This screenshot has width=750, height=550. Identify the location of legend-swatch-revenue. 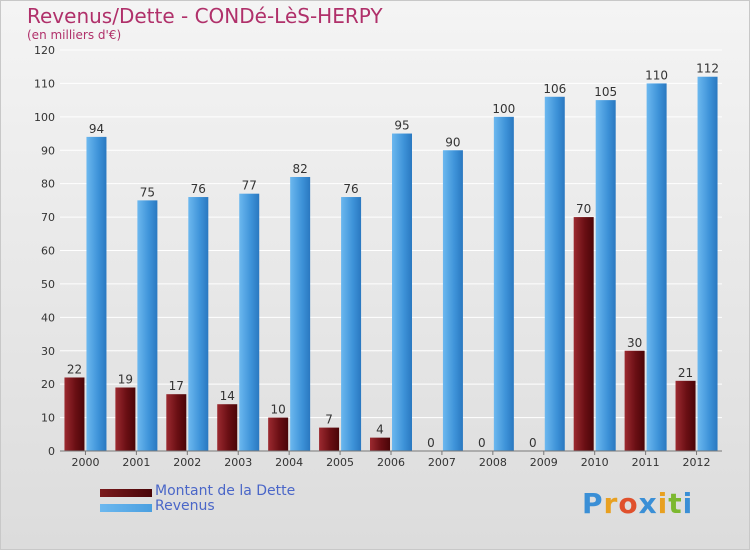
(126, 508).